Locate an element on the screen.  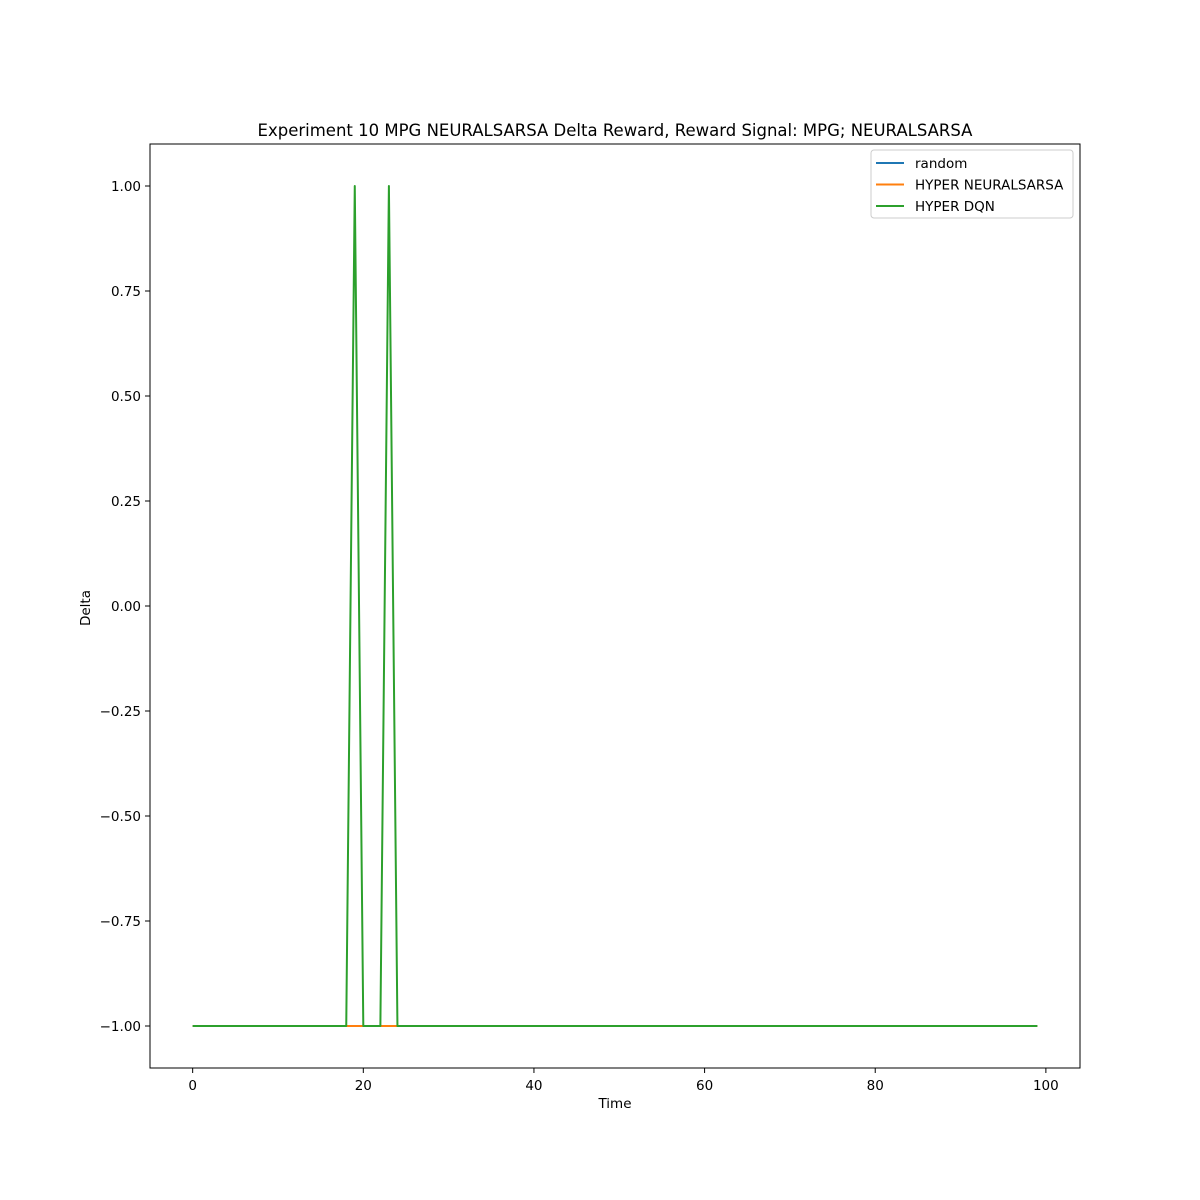
x-tick-label: 40 is located at coordinates (533, 1086).